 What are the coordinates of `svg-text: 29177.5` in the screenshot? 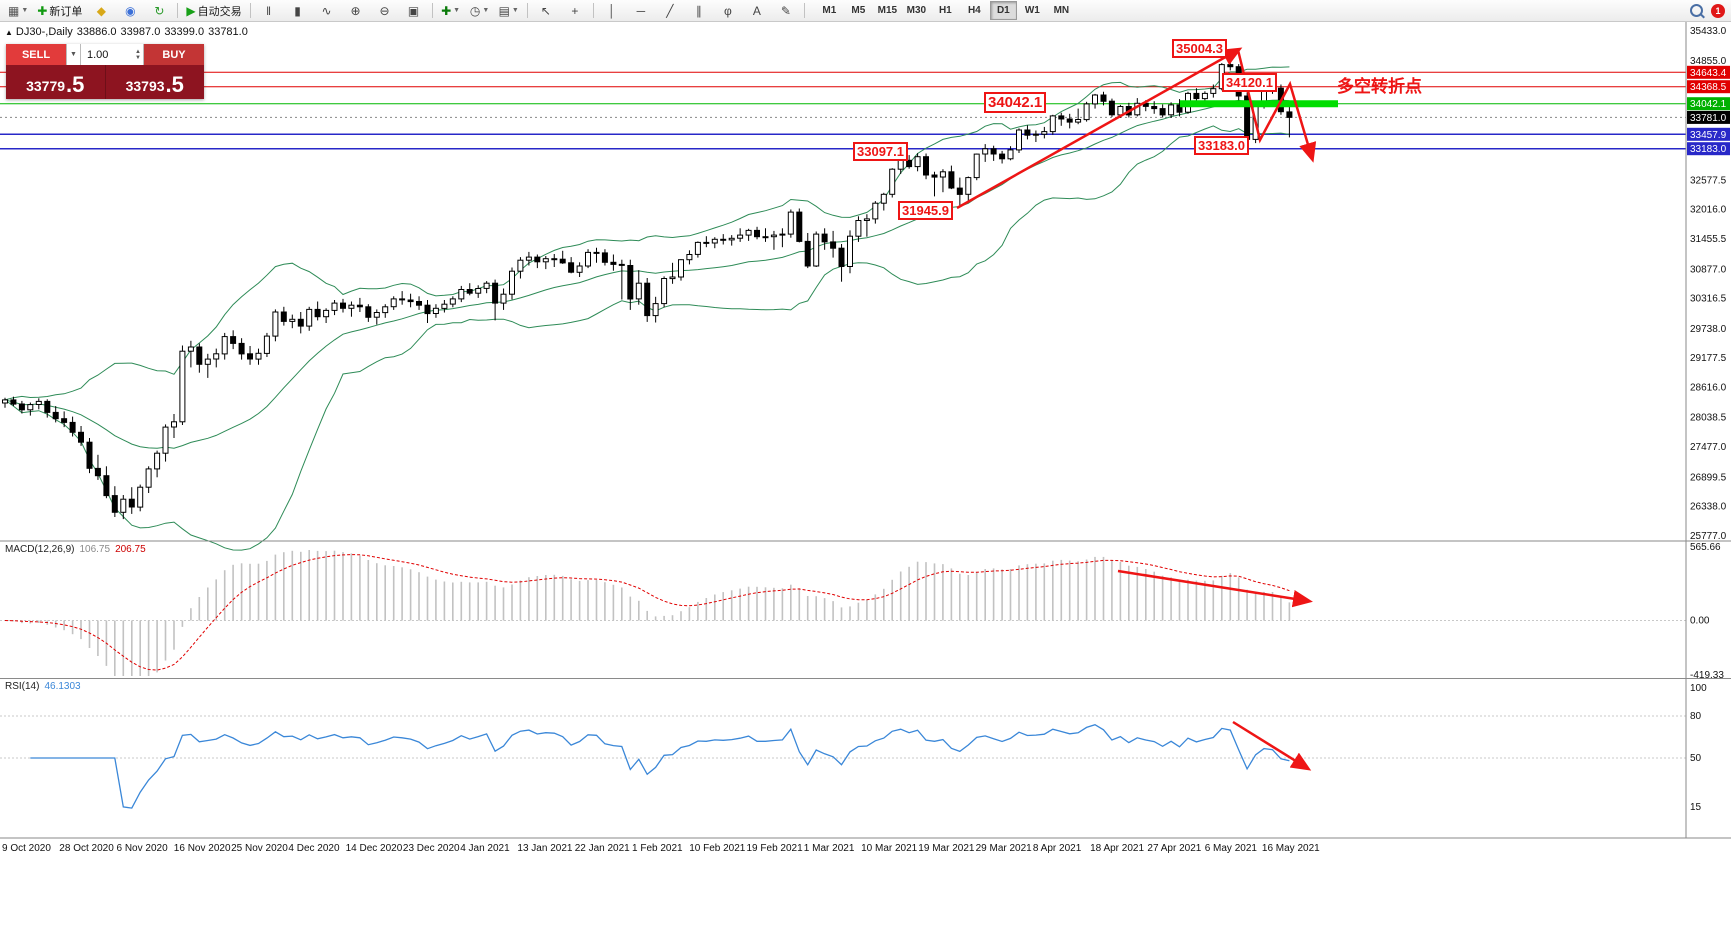 It's located at (1708, 358).